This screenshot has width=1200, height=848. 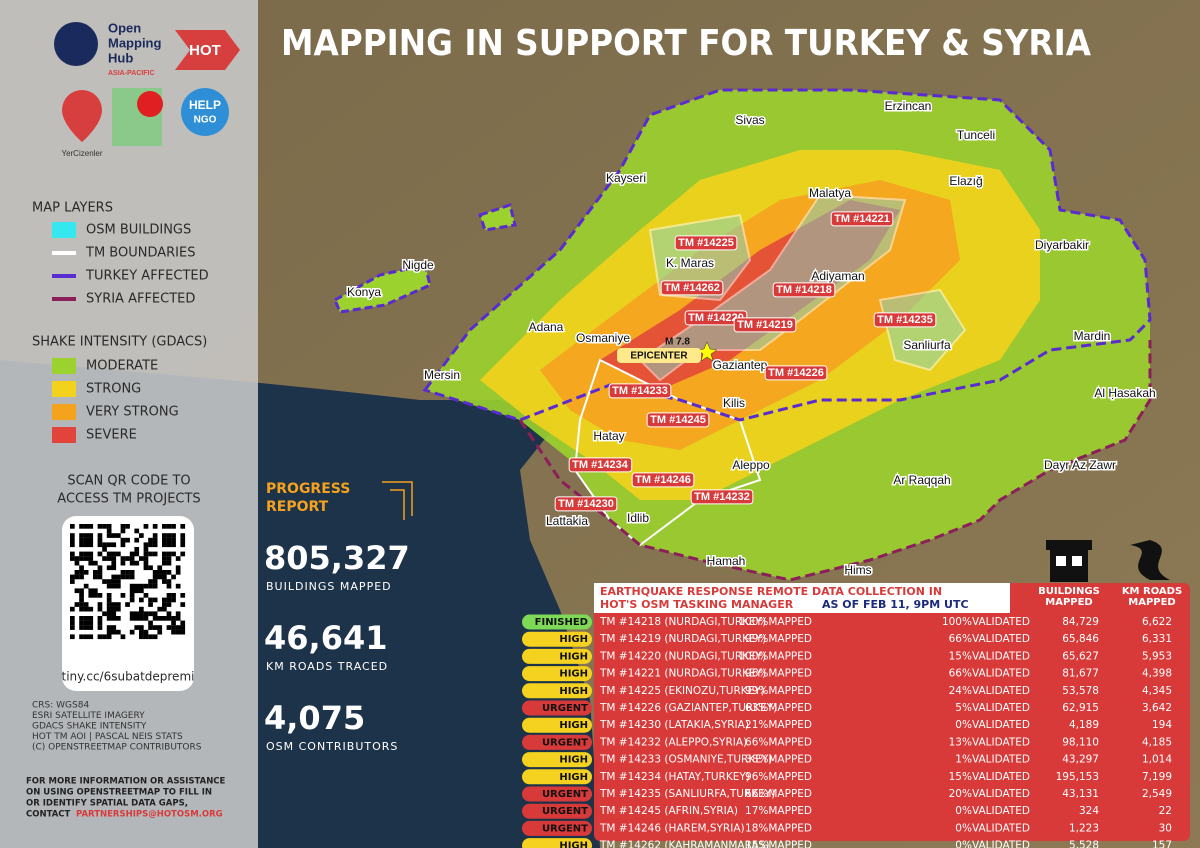 I want to click on buildings: 1,223, so click(x=1084, y=828).